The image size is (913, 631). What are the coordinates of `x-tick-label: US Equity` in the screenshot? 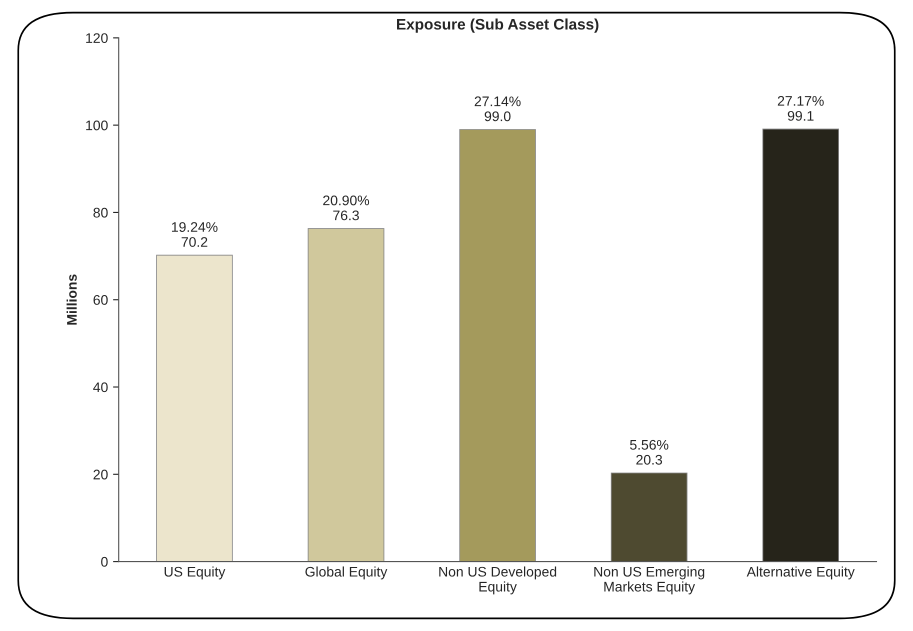 It's located at (195, 573).